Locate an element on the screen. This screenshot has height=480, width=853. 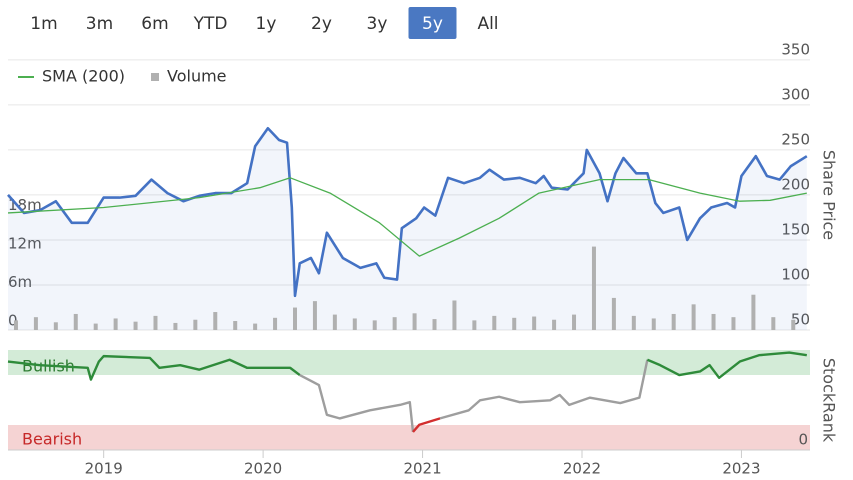
y-tick-label: 200 is located at coordinates (795, 184).